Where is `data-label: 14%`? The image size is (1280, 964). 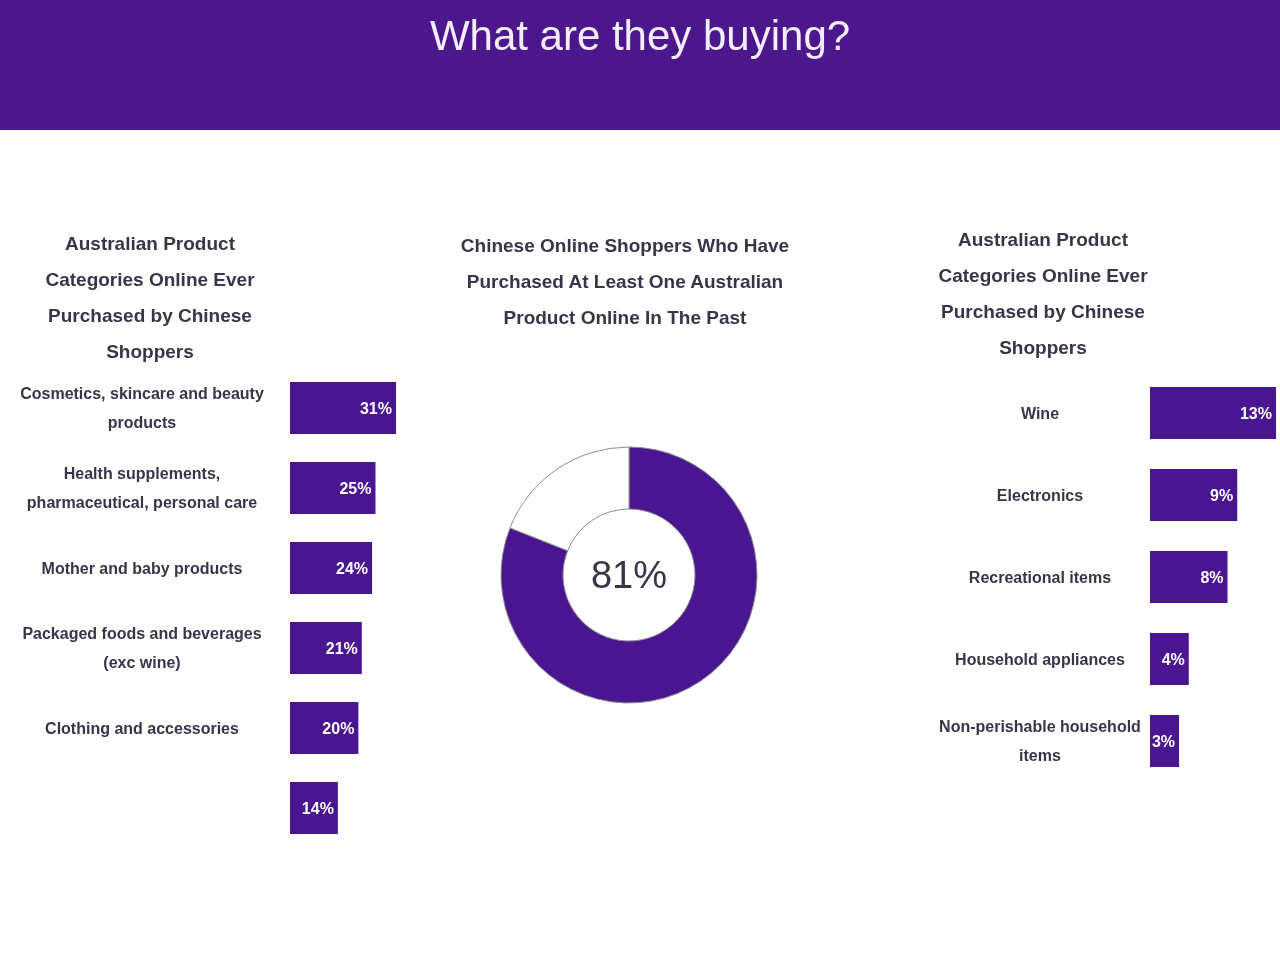 data-label: 14% is located at coordinates (317, 808).